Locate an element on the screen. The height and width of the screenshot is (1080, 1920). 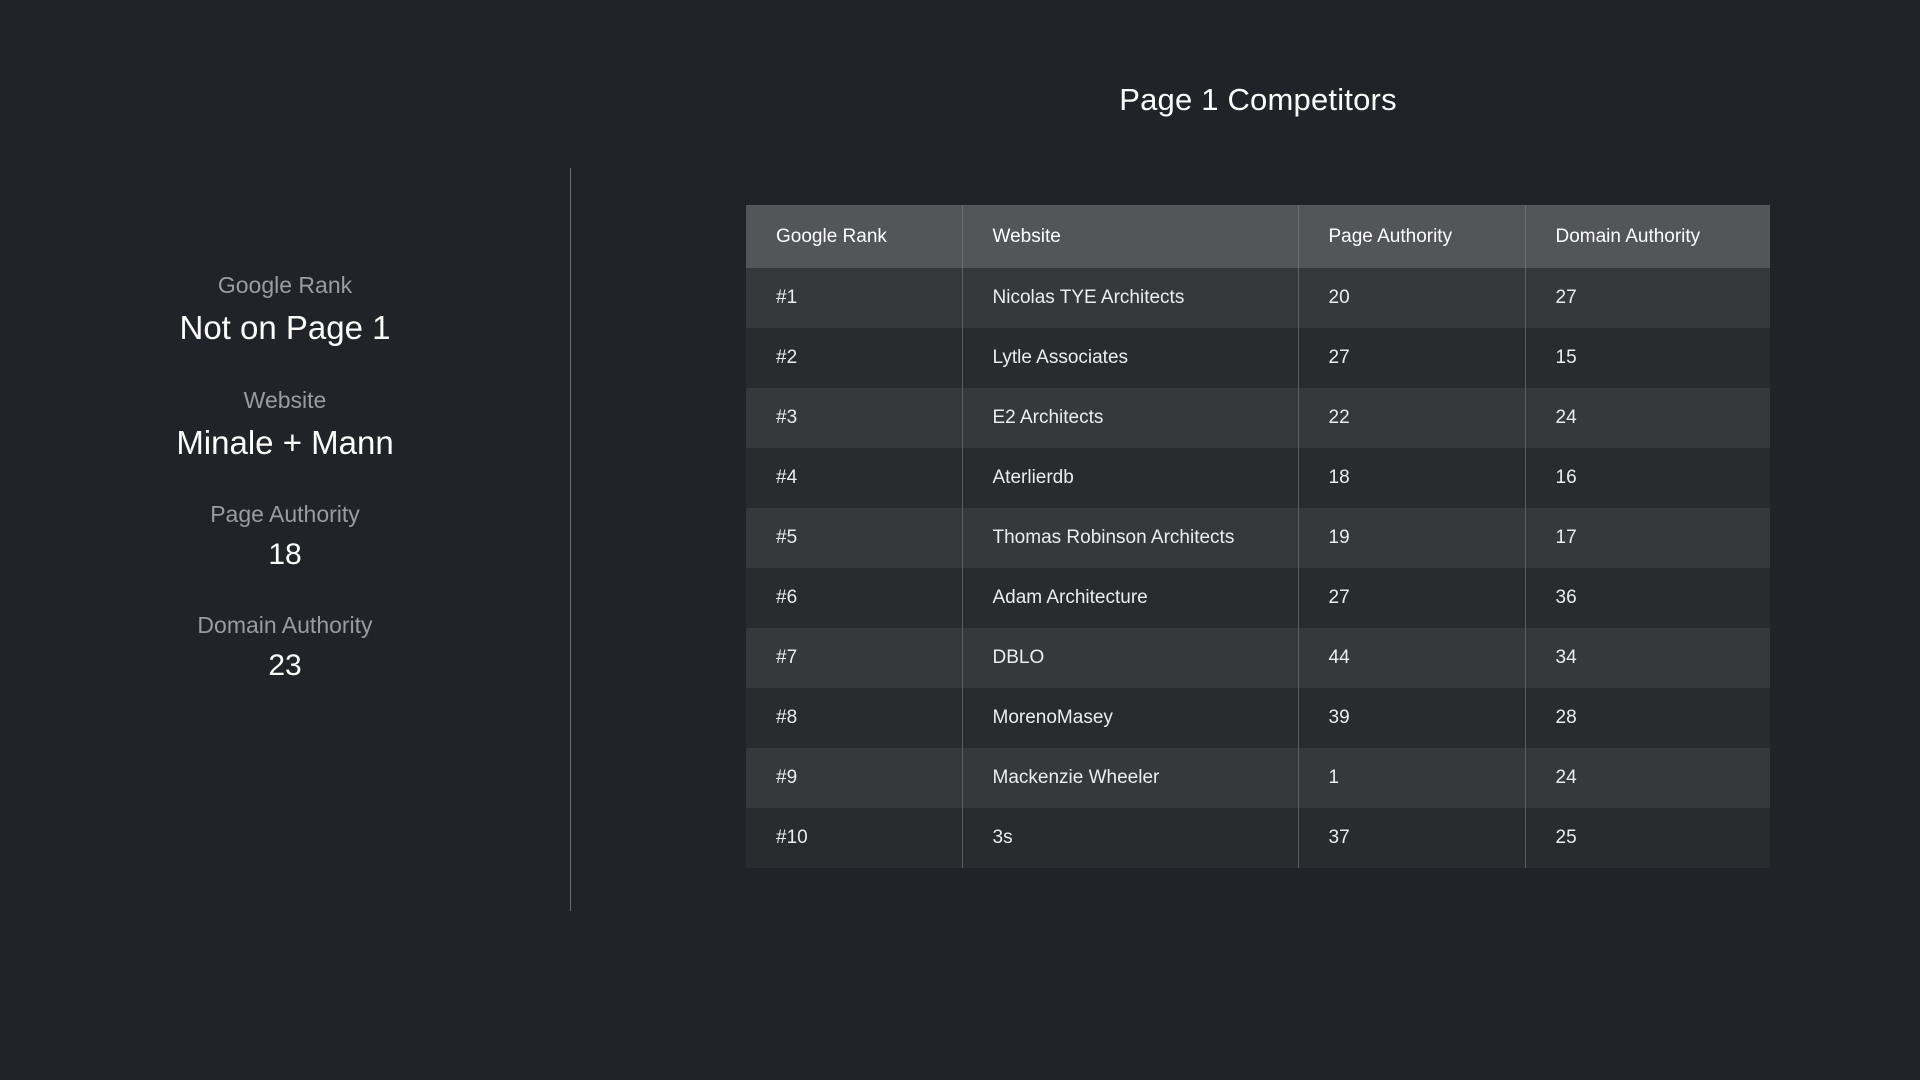
cell-rank: #9 is located at coordinates (854, 778).